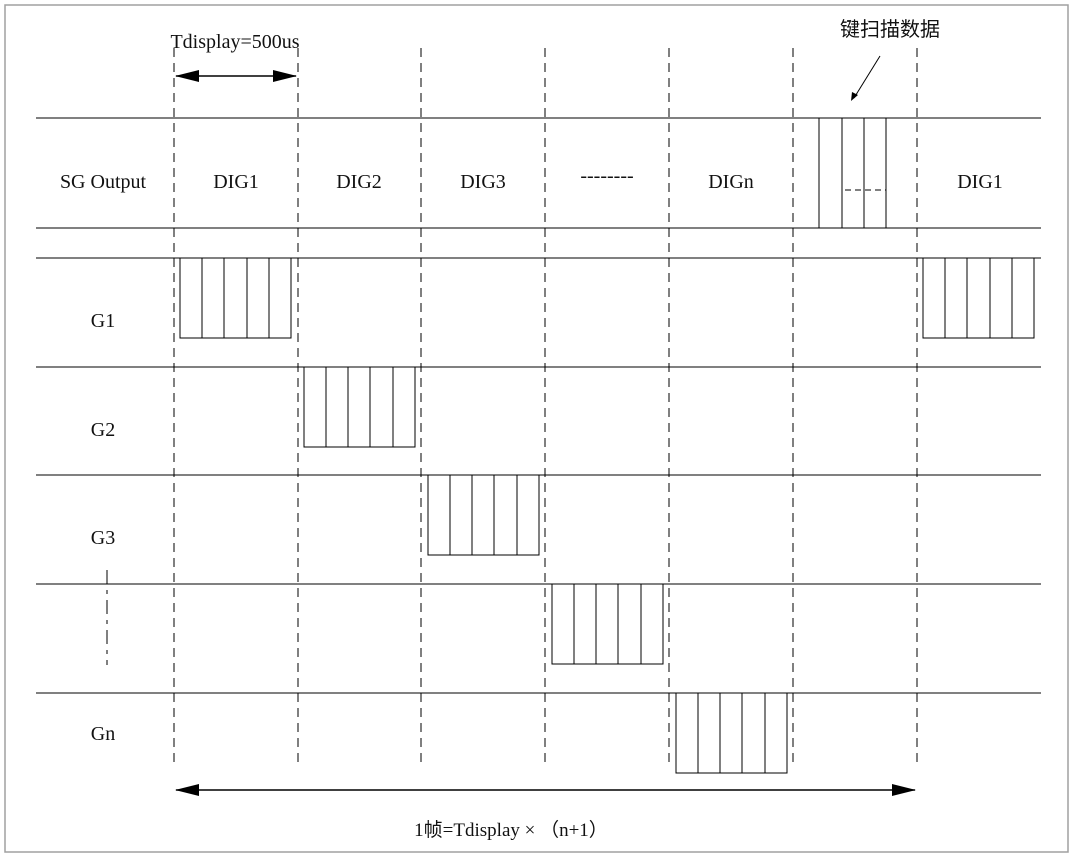 The width and height of the screenshot is (1073, 857). What do you see at coordinates (483, 182) in the screenshot?
I see `slot-label: DIG3` at bounding box center [483, 182].